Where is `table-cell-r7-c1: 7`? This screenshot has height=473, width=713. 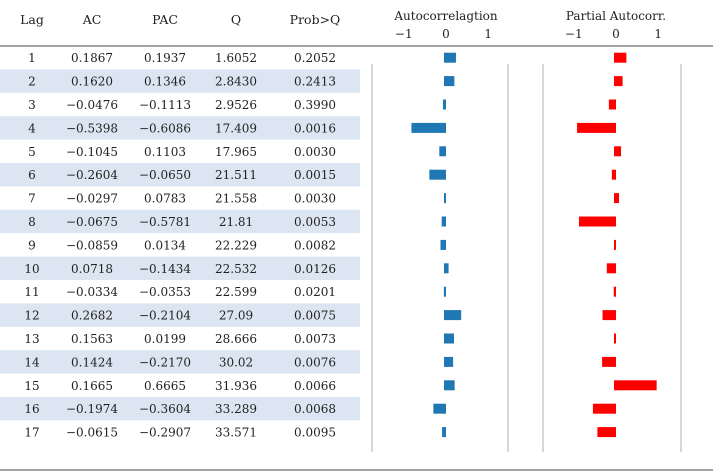 table-cell-r7-c1: 7 is located at coordinates (32, 199).